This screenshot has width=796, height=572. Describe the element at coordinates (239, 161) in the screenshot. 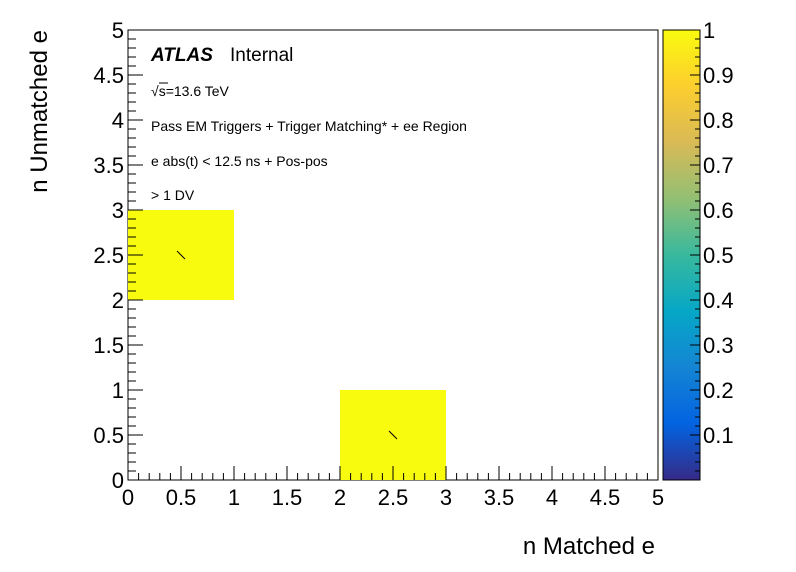

I see `selection-line-2: e abs(t) < 12.5 ns + Pos-pos` at that location.